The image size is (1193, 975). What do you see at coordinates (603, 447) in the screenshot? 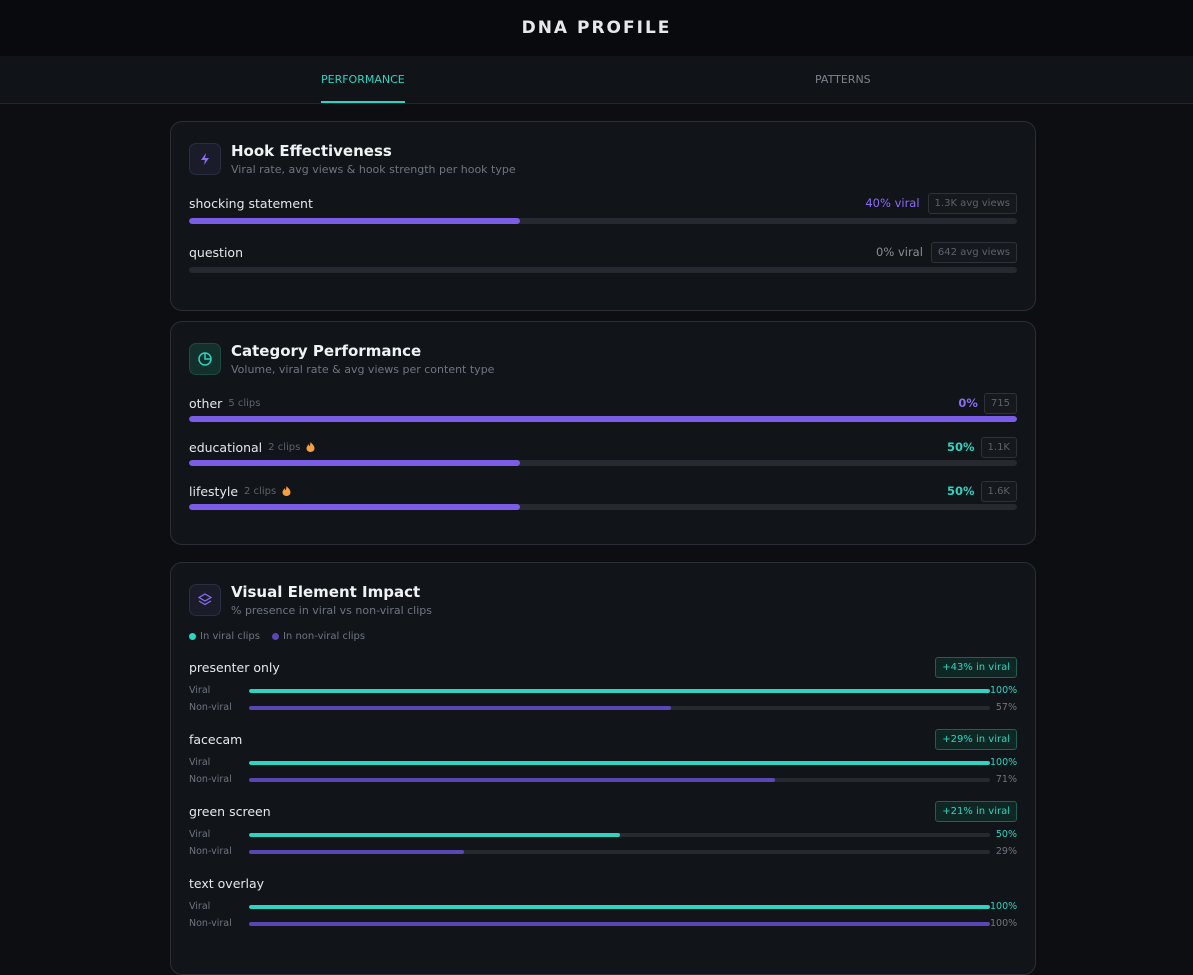
I see `row-header: educational 2 clips 50% 1.1K` at bounding box center [603, 447].